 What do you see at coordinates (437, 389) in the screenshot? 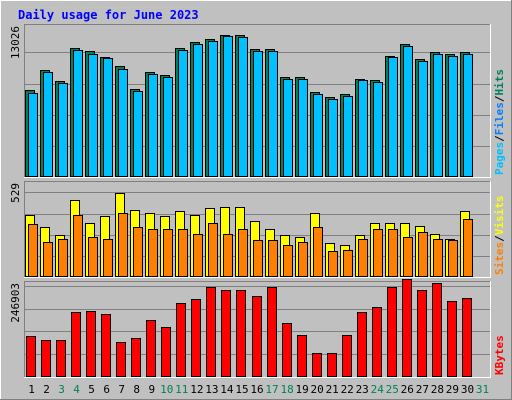
I see `day-label-28: 28` at bounding box center [437, 389].